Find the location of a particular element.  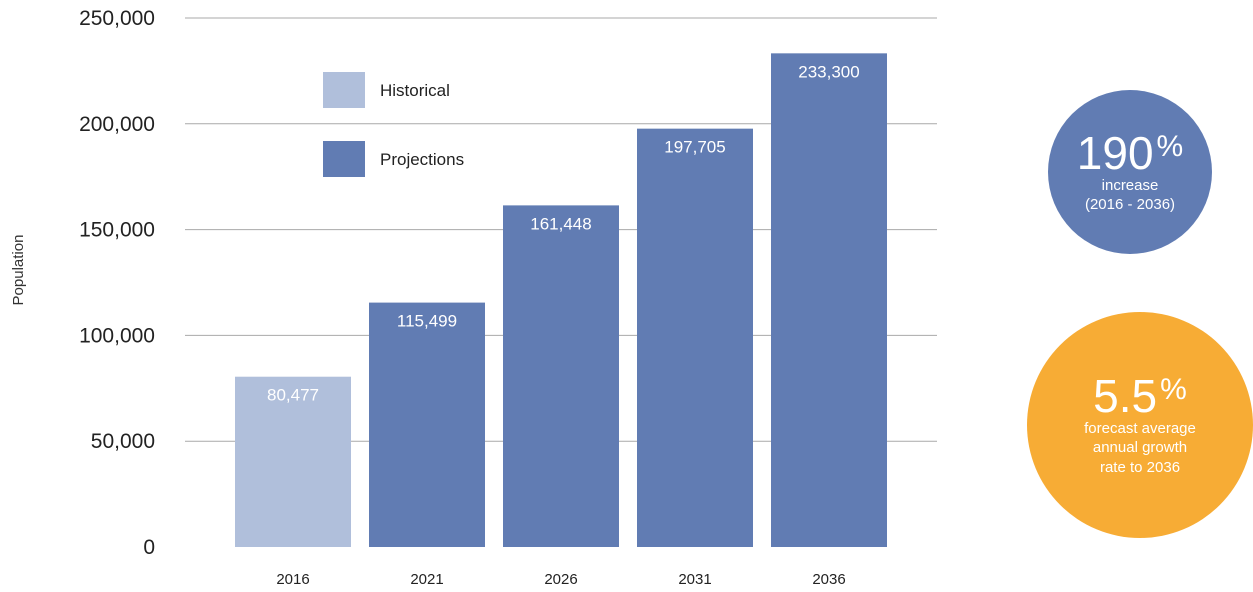

bar-2021 is located at coordinates (427, 424).